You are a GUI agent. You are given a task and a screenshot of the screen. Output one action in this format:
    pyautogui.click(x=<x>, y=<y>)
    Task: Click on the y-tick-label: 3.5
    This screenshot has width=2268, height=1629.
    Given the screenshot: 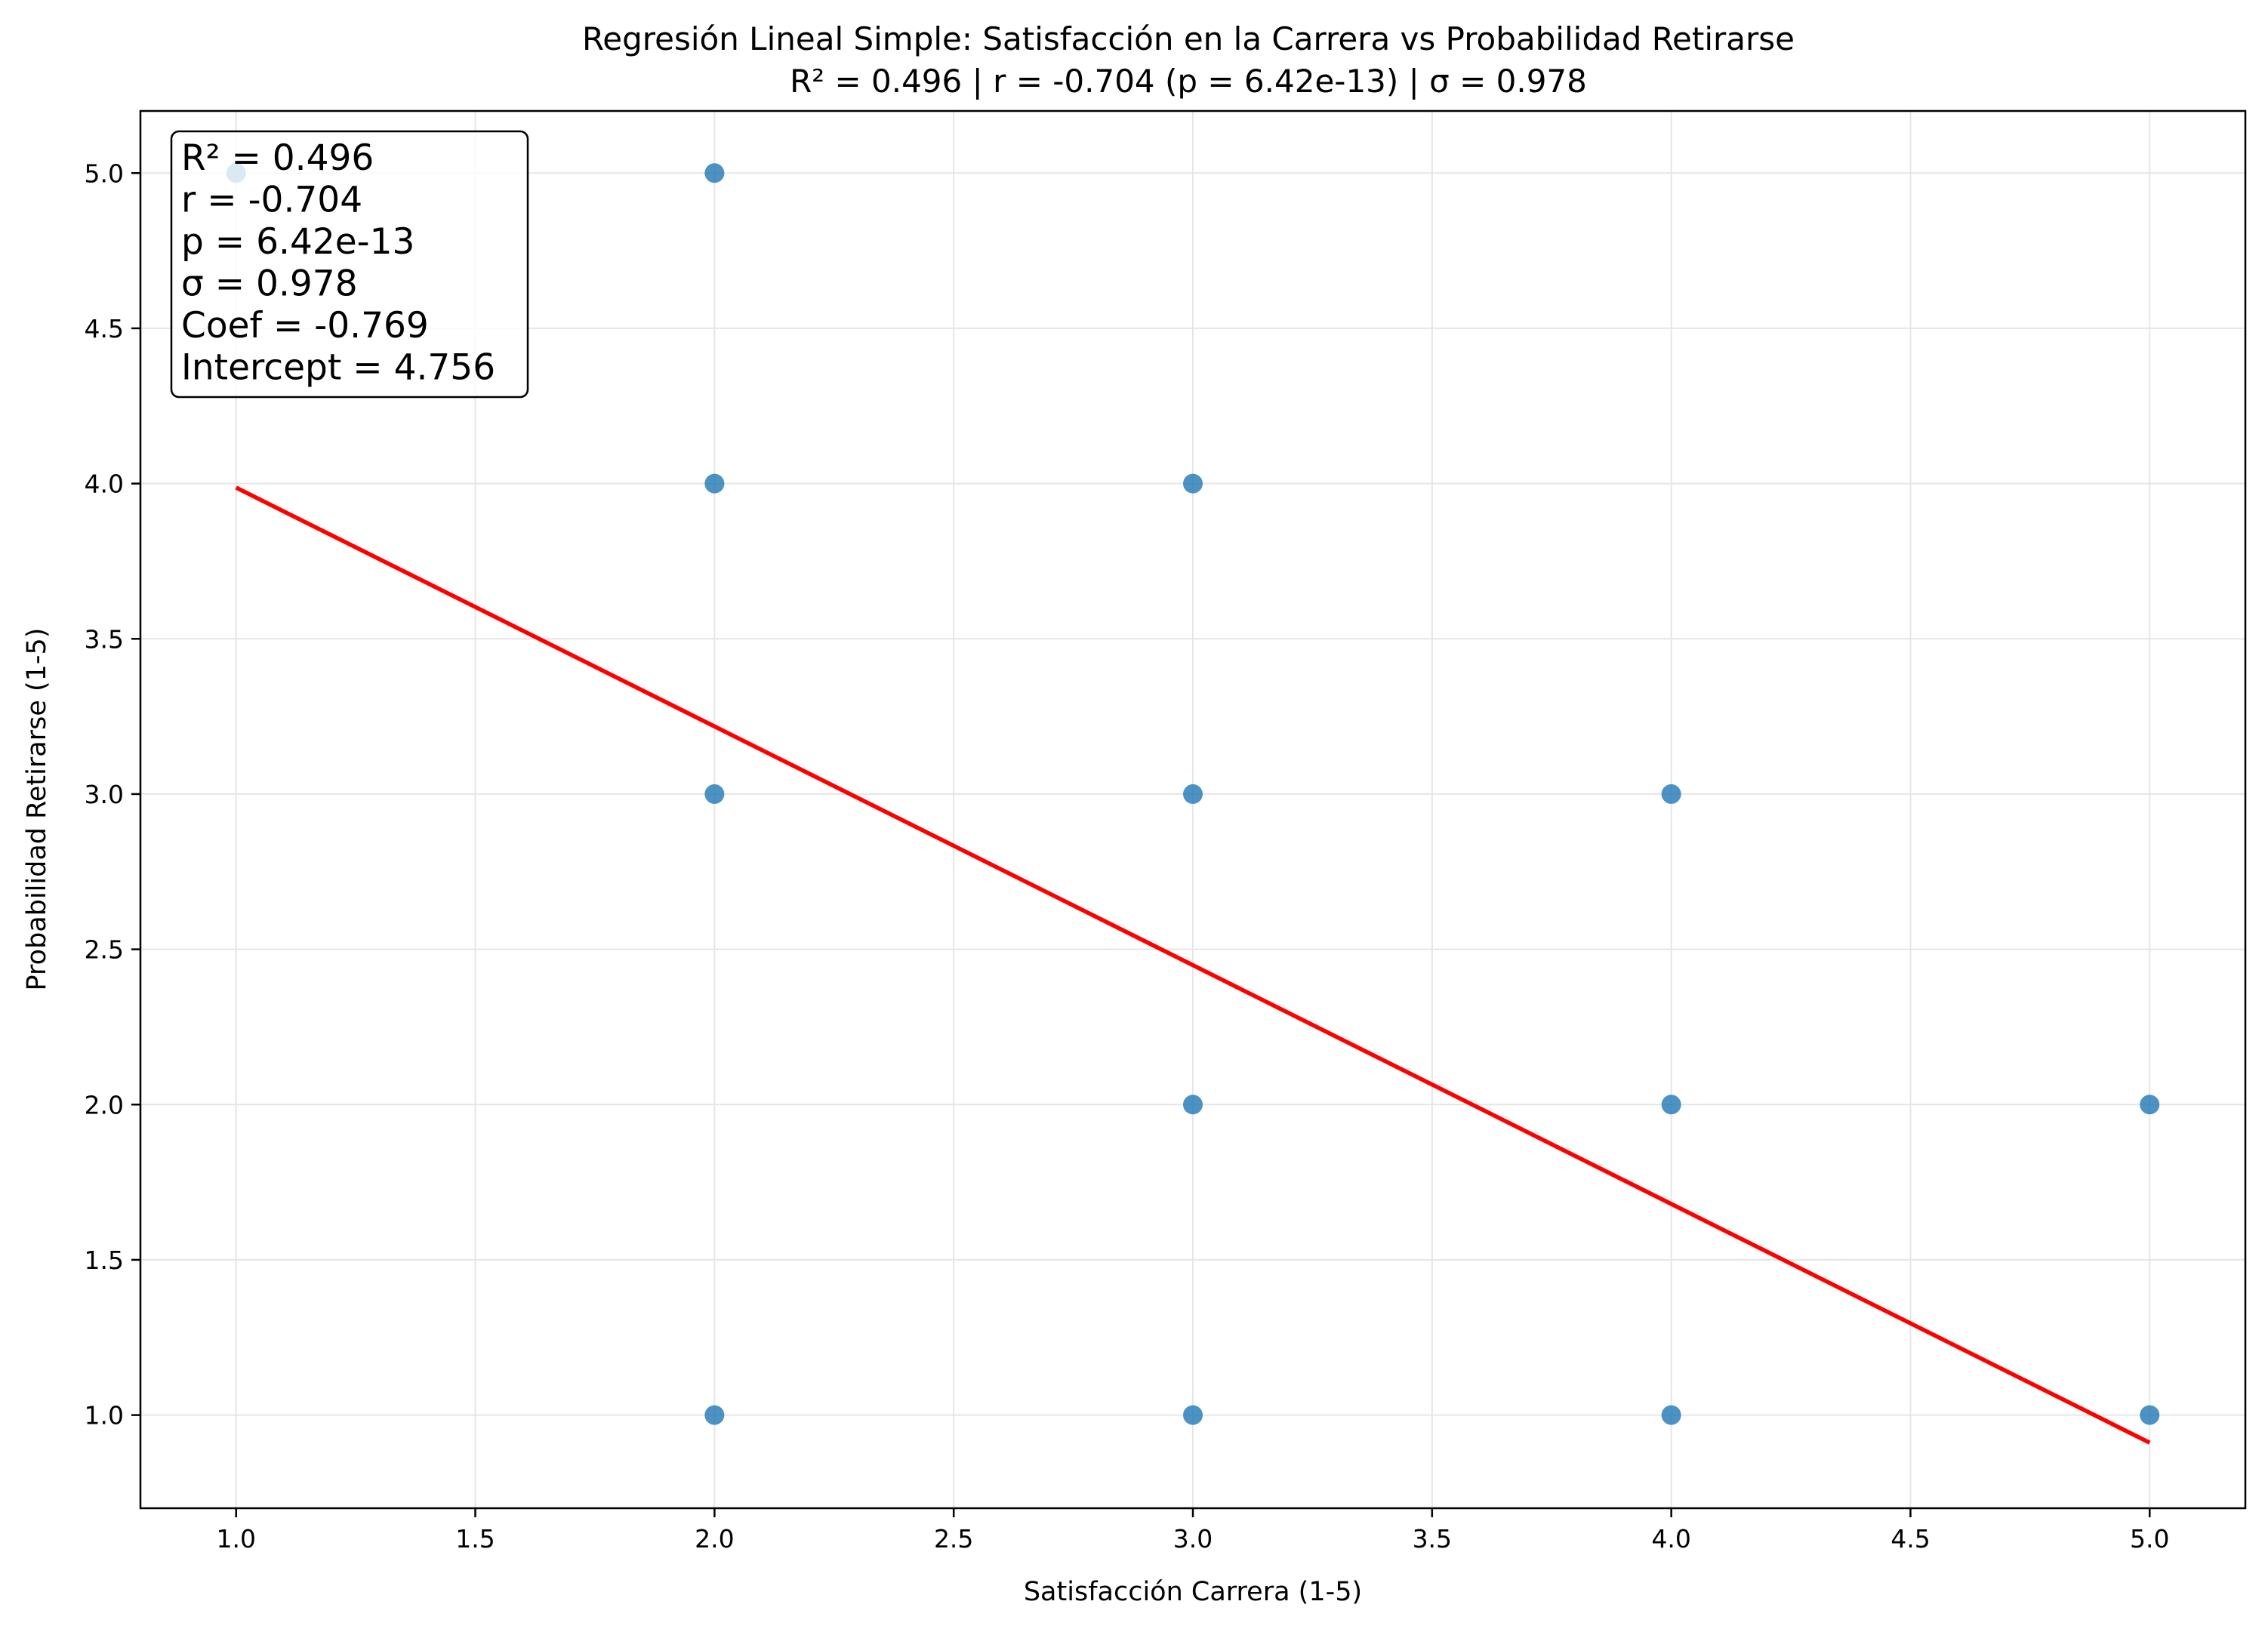 What is the action you would take?
    pyautogui.click(x=104, y=639)
    